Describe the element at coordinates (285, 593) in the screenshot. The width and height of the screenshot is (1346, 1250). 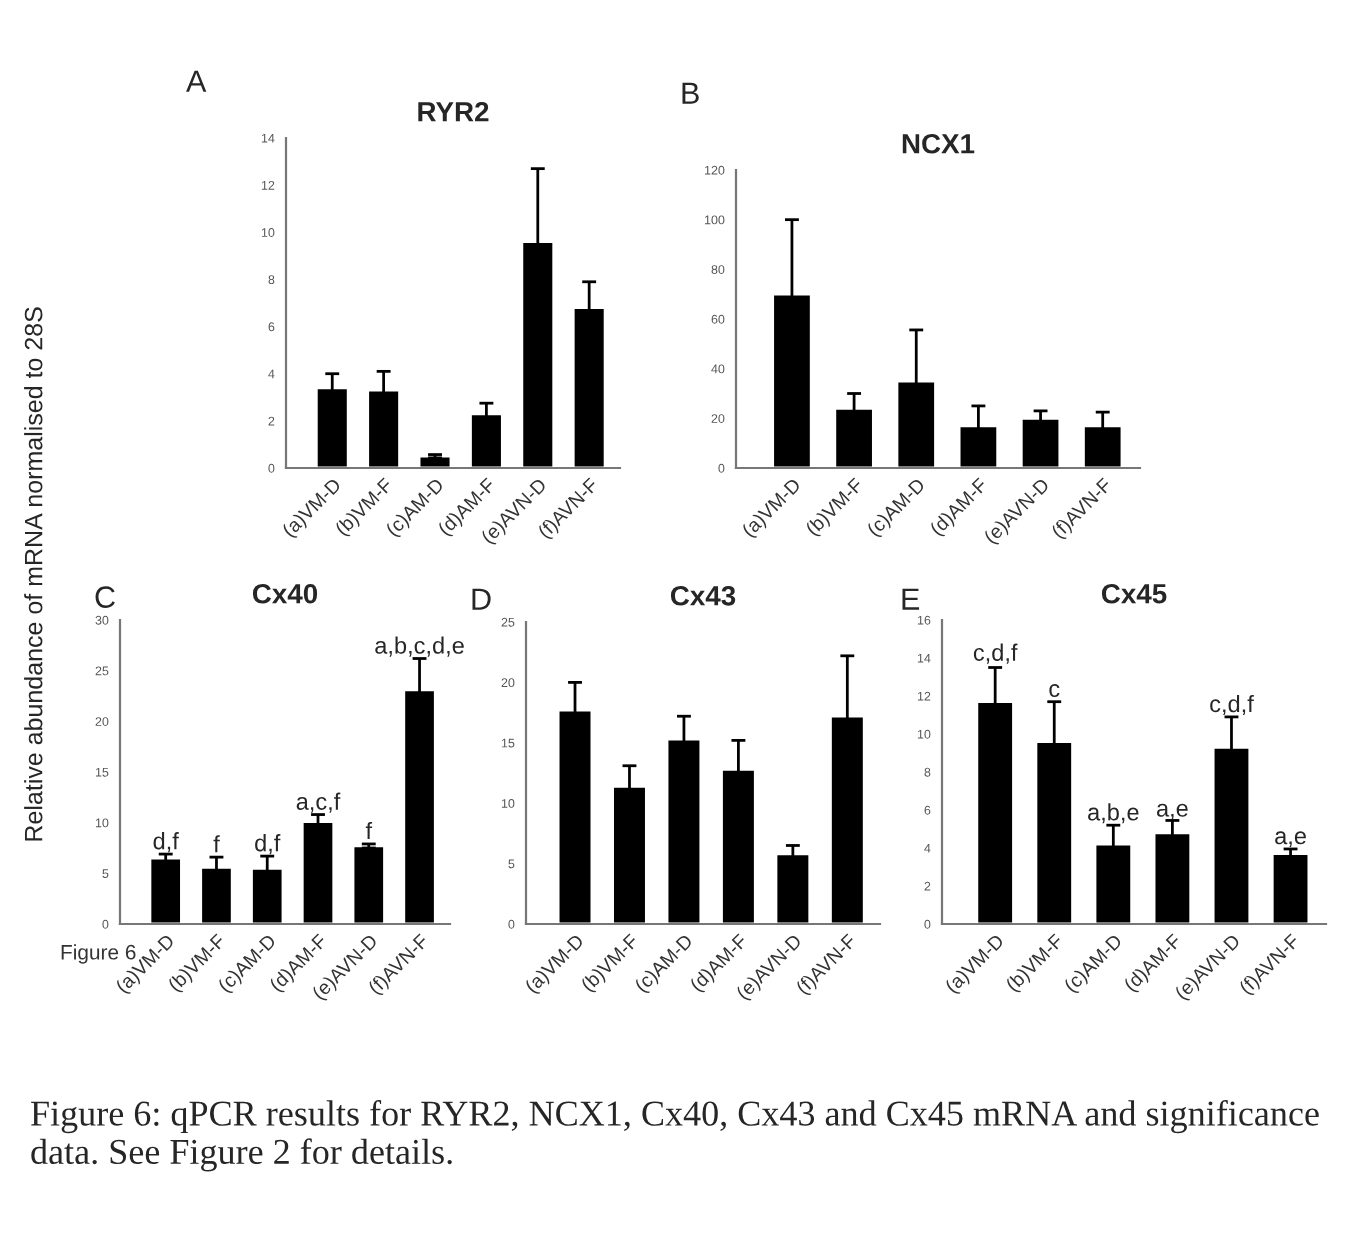
I see `chart-title: Cx40` at that location.